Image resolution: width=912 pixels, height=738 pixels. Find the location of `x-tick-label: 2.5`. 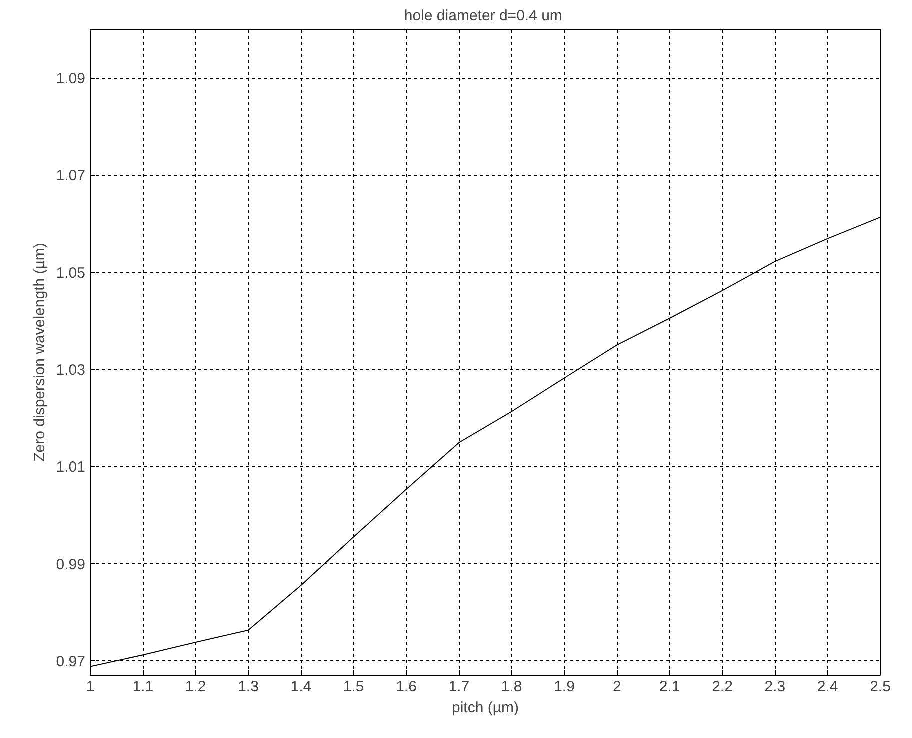

x-tick-label: 2.5 is located at coordinates (880, 687).